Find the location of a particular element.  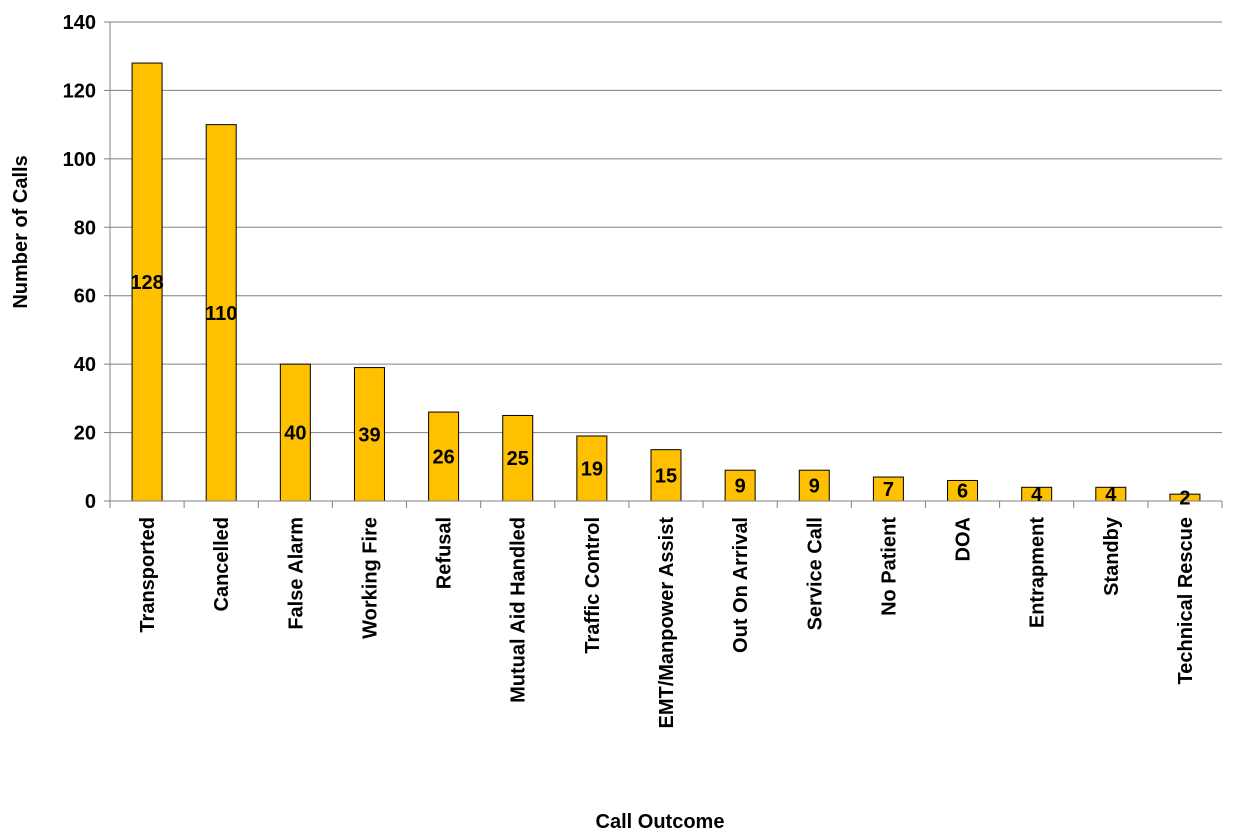

x-category-label: Cancelled is located at coordinates (222, 564).